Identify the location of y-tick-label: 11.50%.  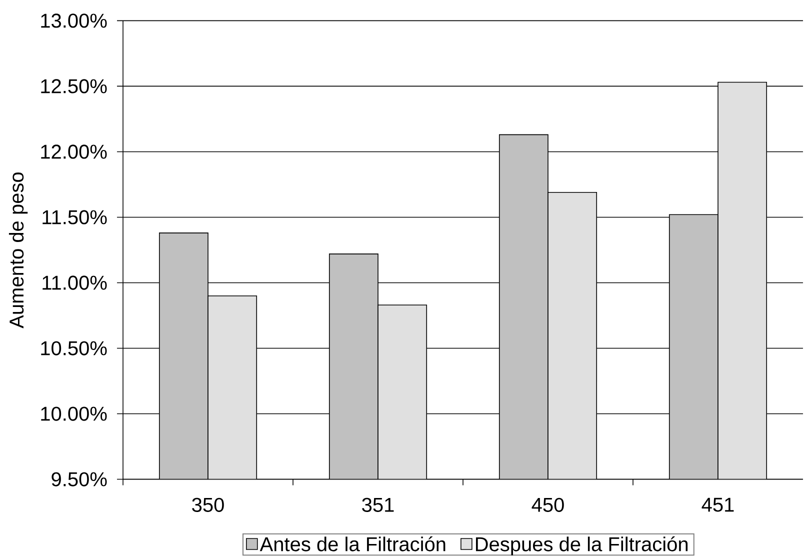
(74, 217).